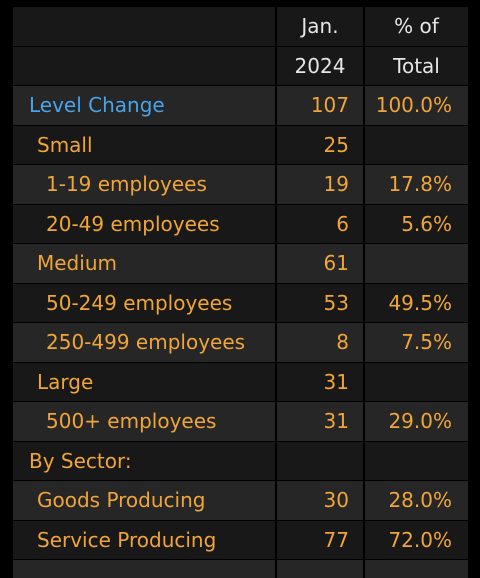 Image resolution: width=480 pixels, height=578 pixels. What do you see at coordinates (319, 65) in the screenshot?
I see `header-year-cell: 2024` at bounding box center [319, 65].